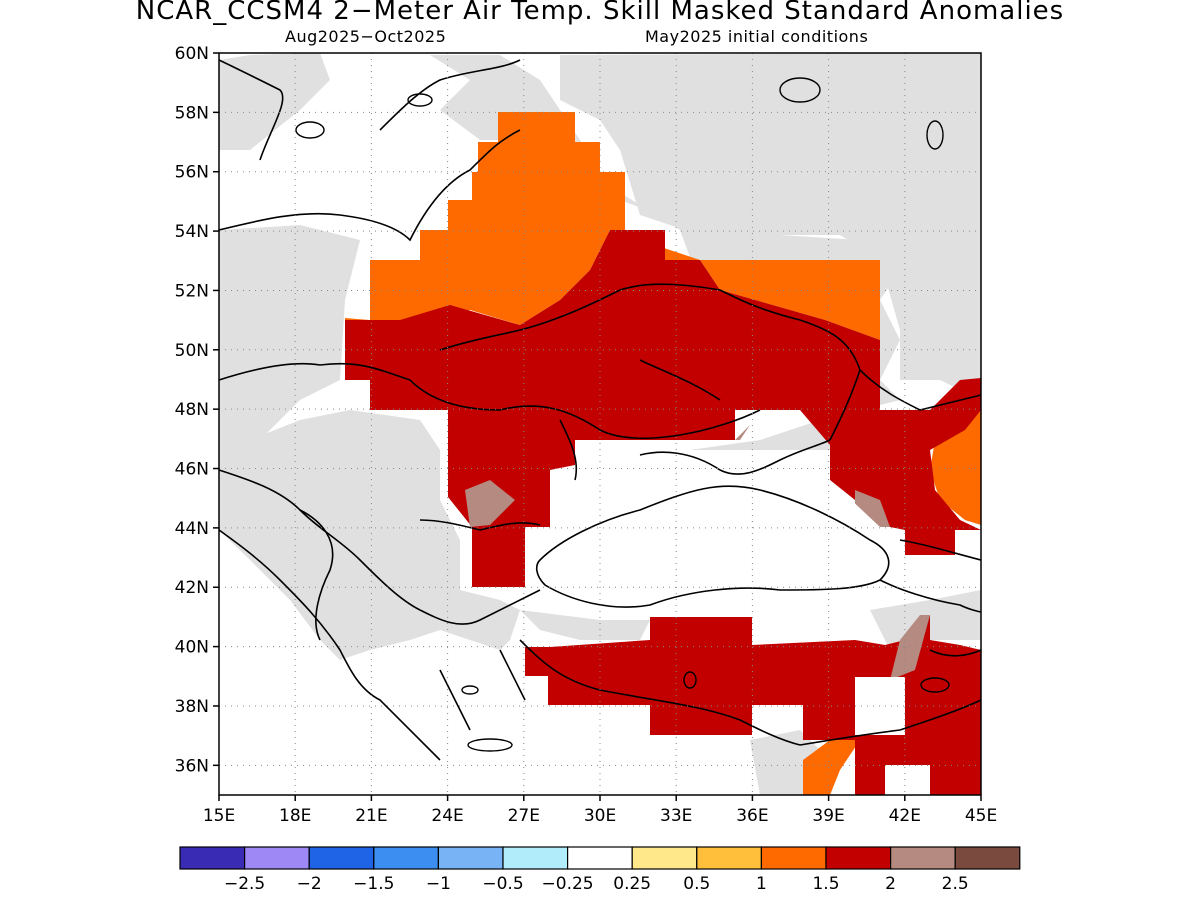 The image size is (1200, 900). I want to click on azov-coast, so click(735, 457).